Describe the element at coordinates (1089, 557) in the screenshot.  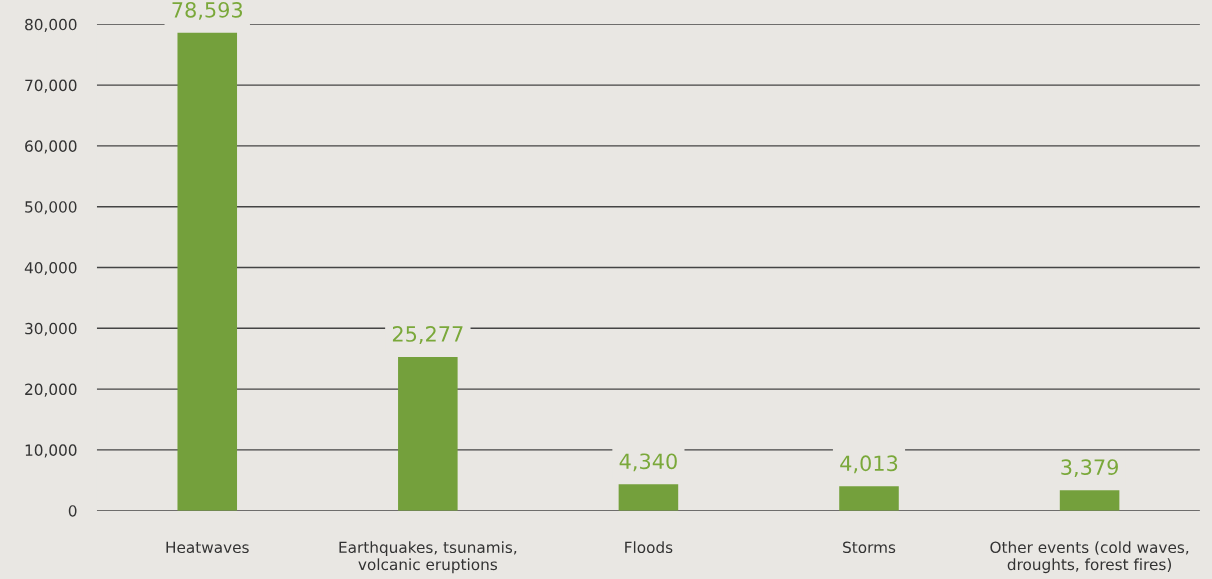
I see `x-tick-label: Other events (cold waves, droughts, forest fires)` at that location.